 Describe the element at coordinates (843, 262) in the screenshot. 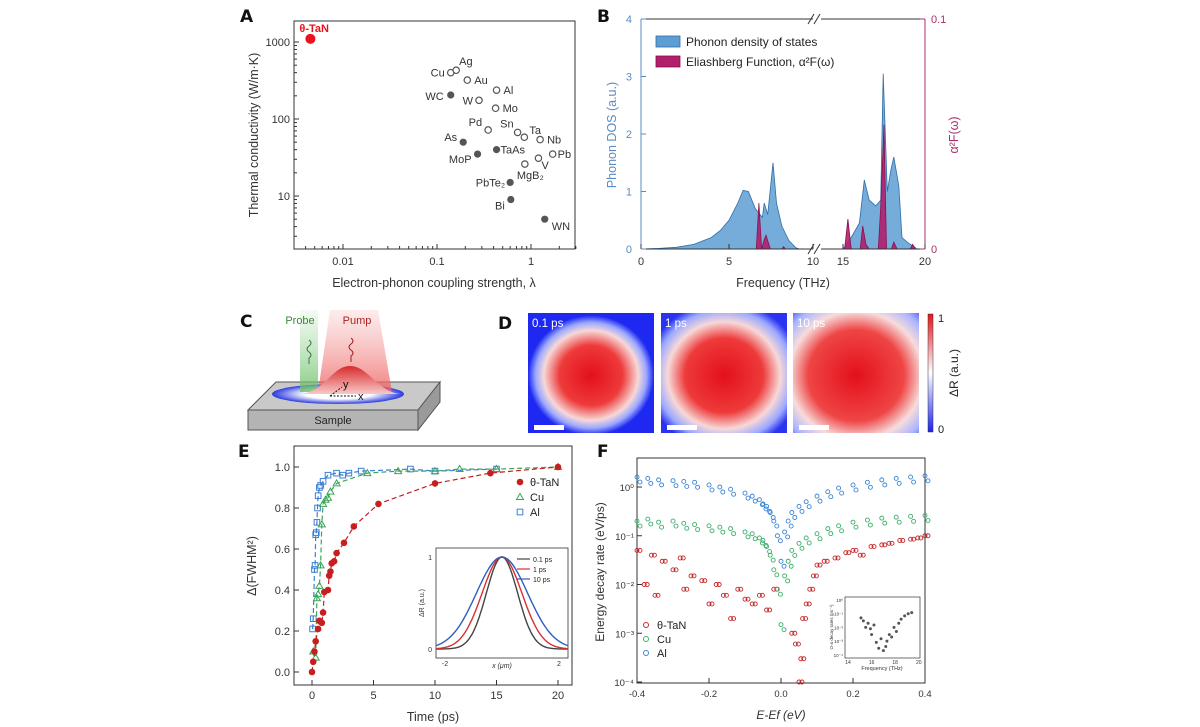

I see `x-tick-label: 15` at that location.